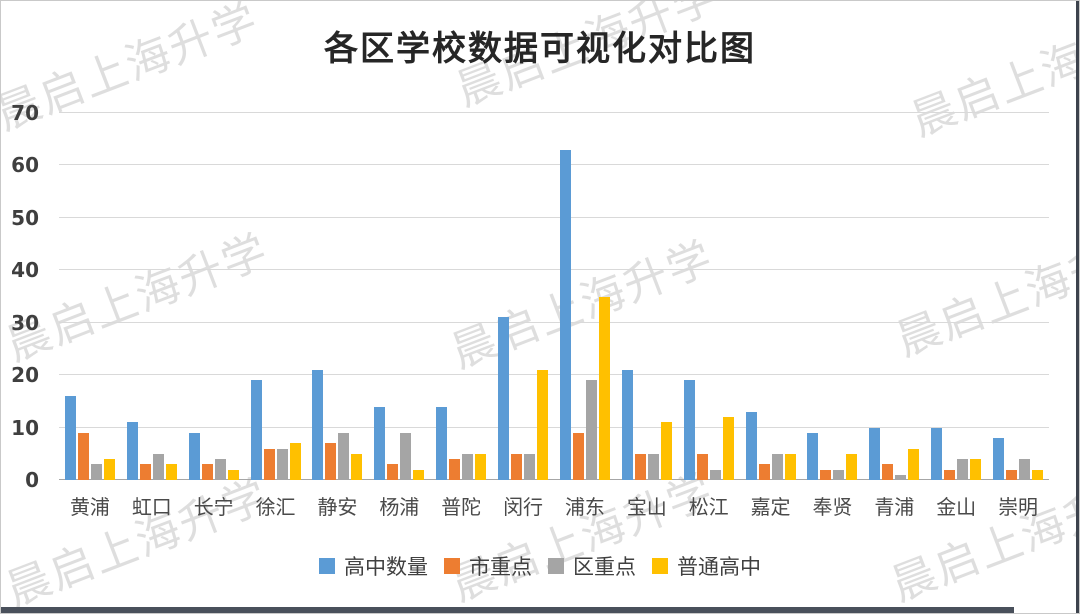  Describe the element at coordinates (956, 296) in the screenshot. I see `bar-group-金山` at that location.